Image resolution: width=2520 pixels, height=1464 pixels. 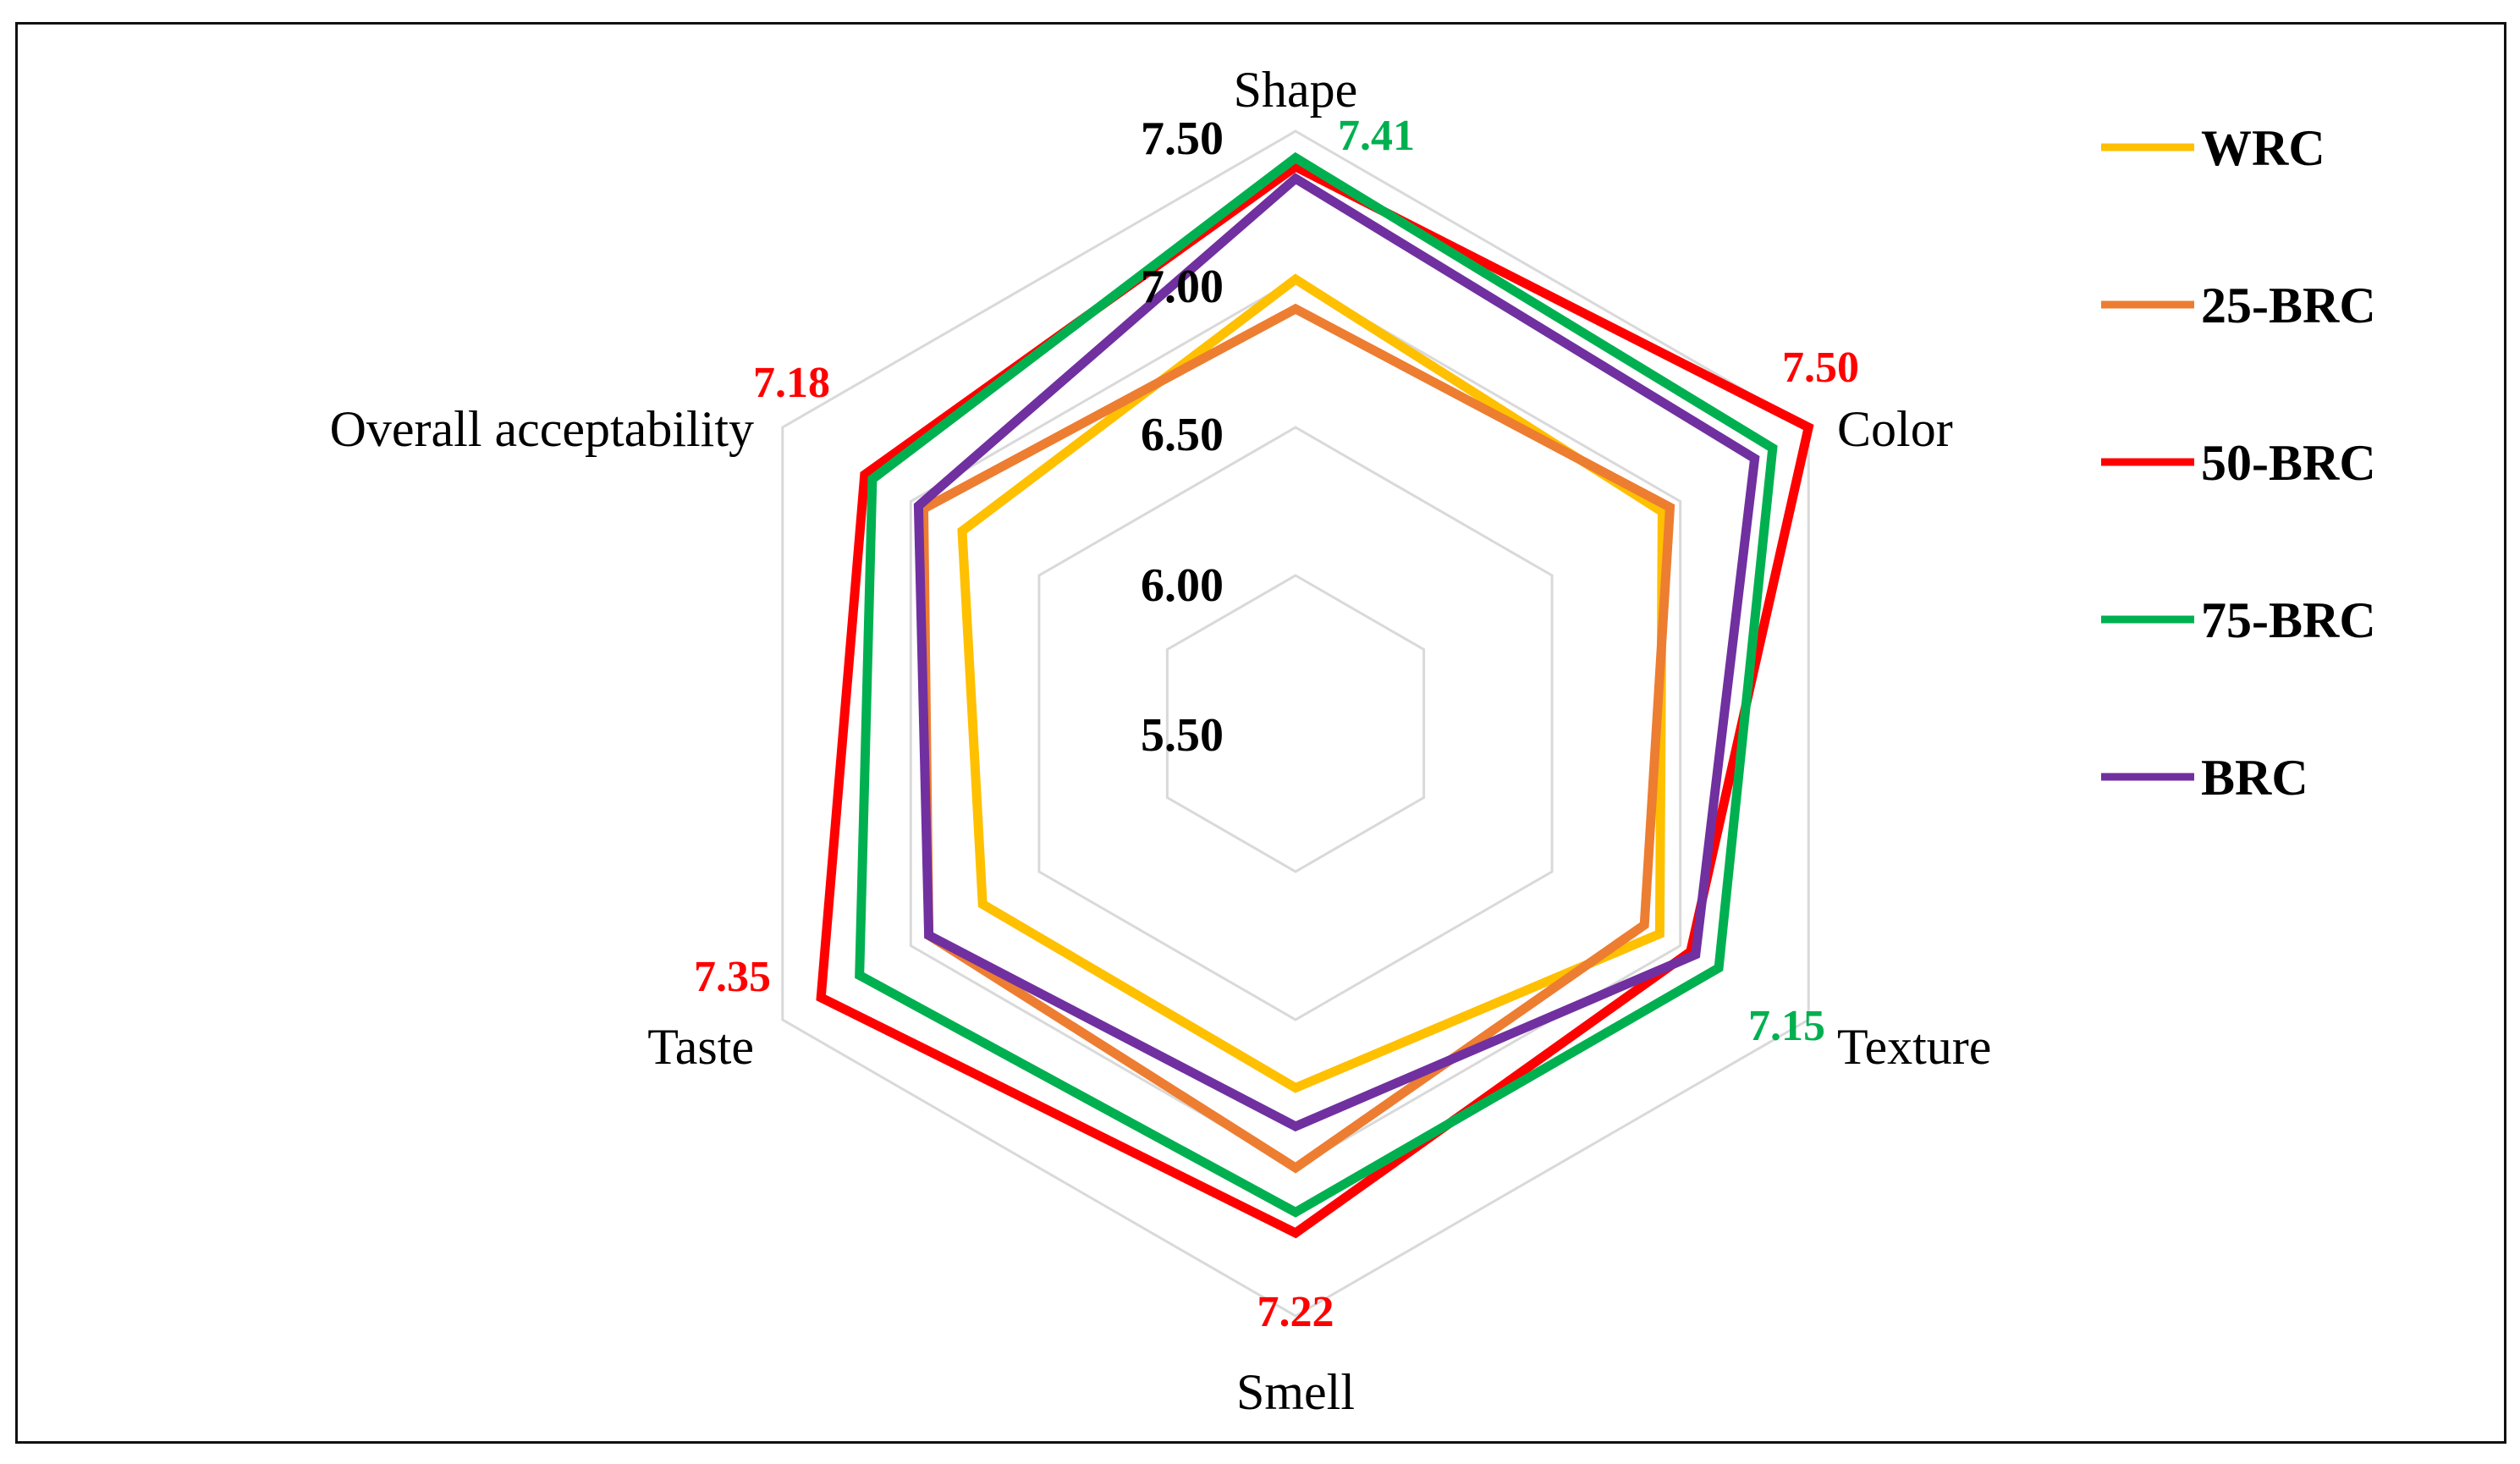 What do you see at coordinates (2254, 778) in the screenshot?
I see `legend-label-brc: BRC` at bounding box center [2254, 778].